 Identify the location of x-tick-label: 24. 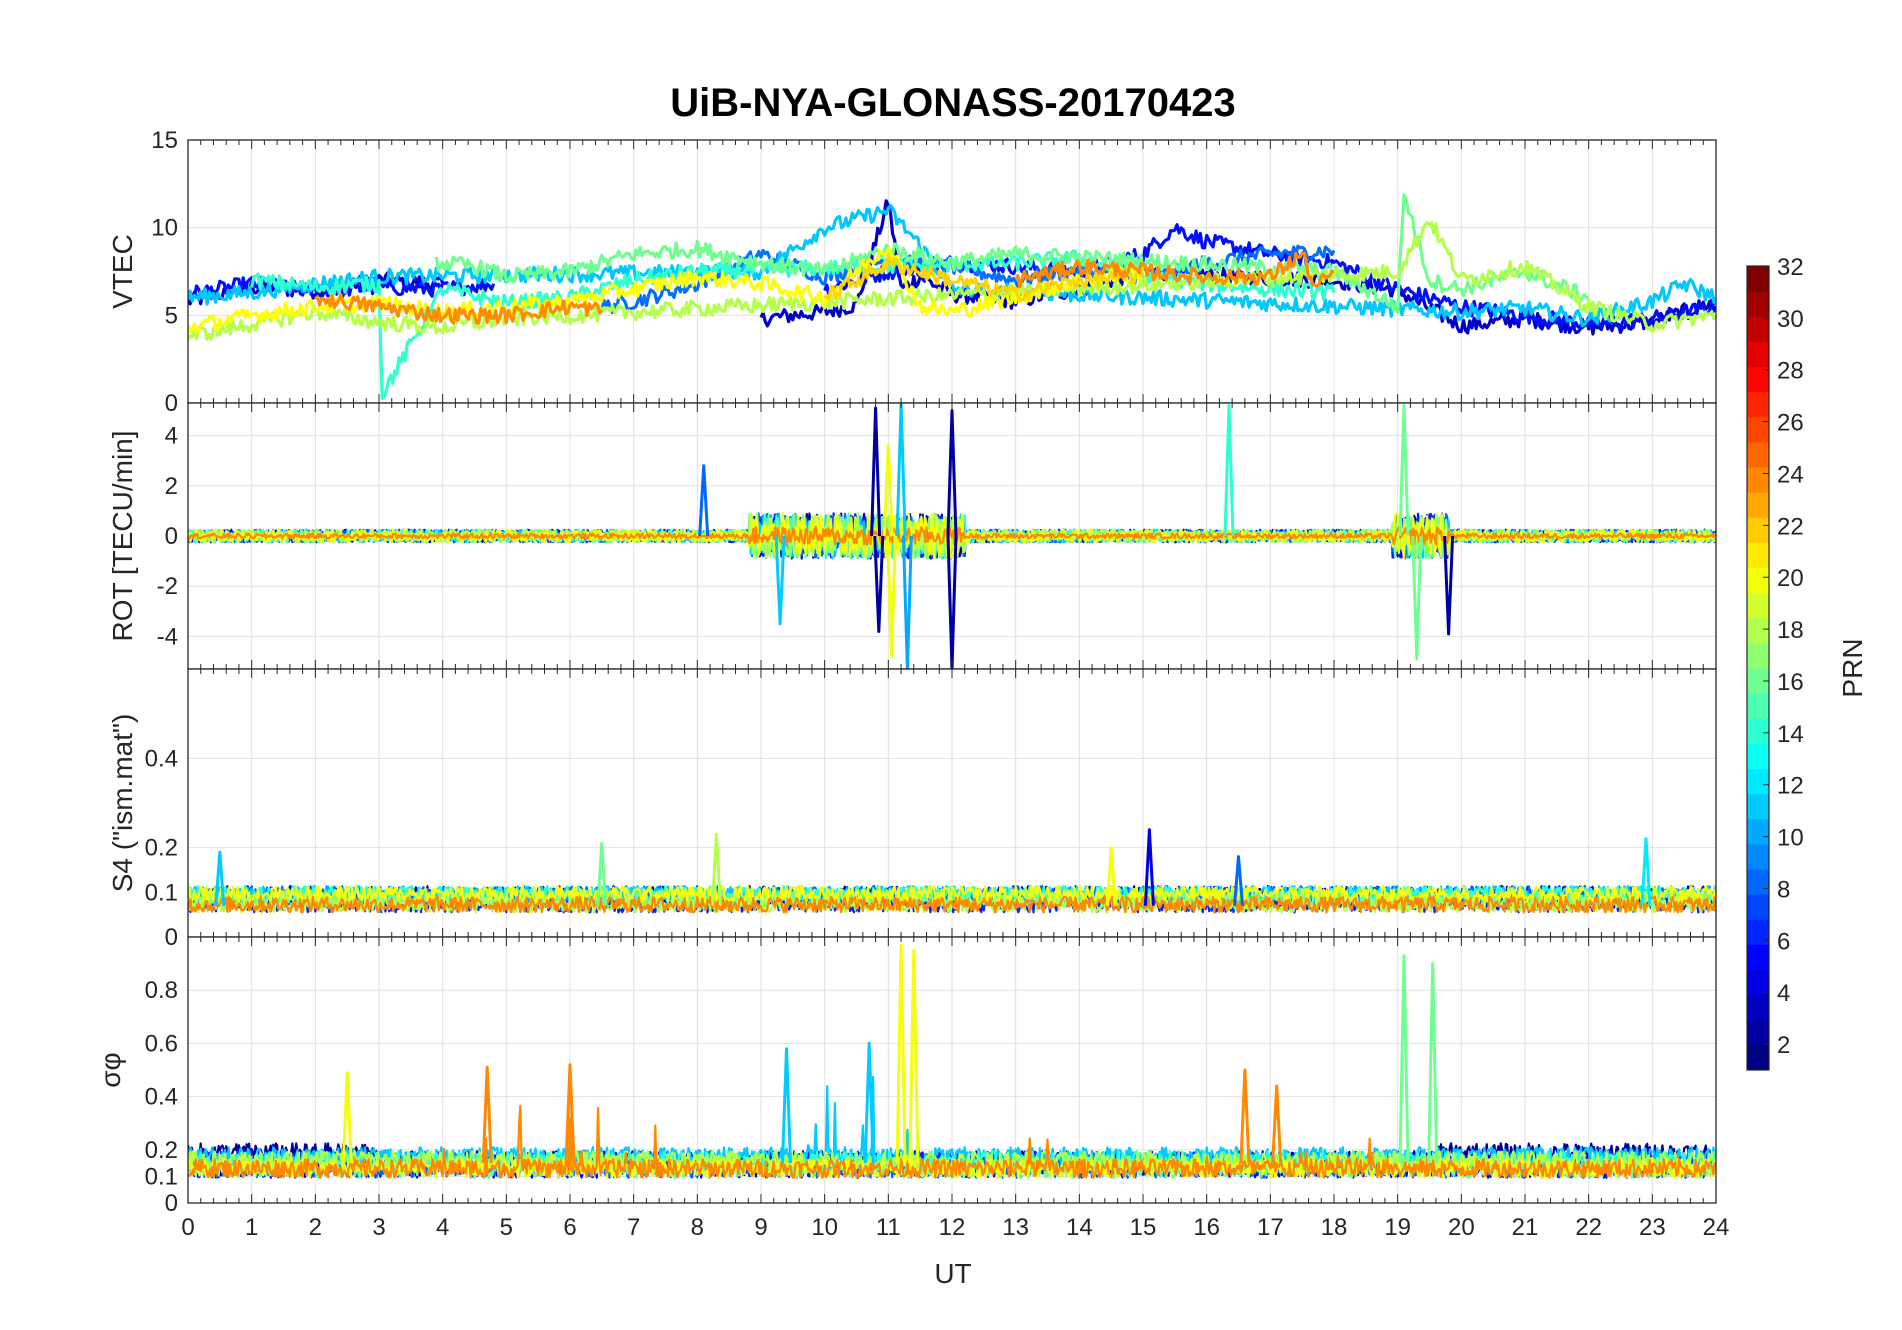
(1716, 1227).